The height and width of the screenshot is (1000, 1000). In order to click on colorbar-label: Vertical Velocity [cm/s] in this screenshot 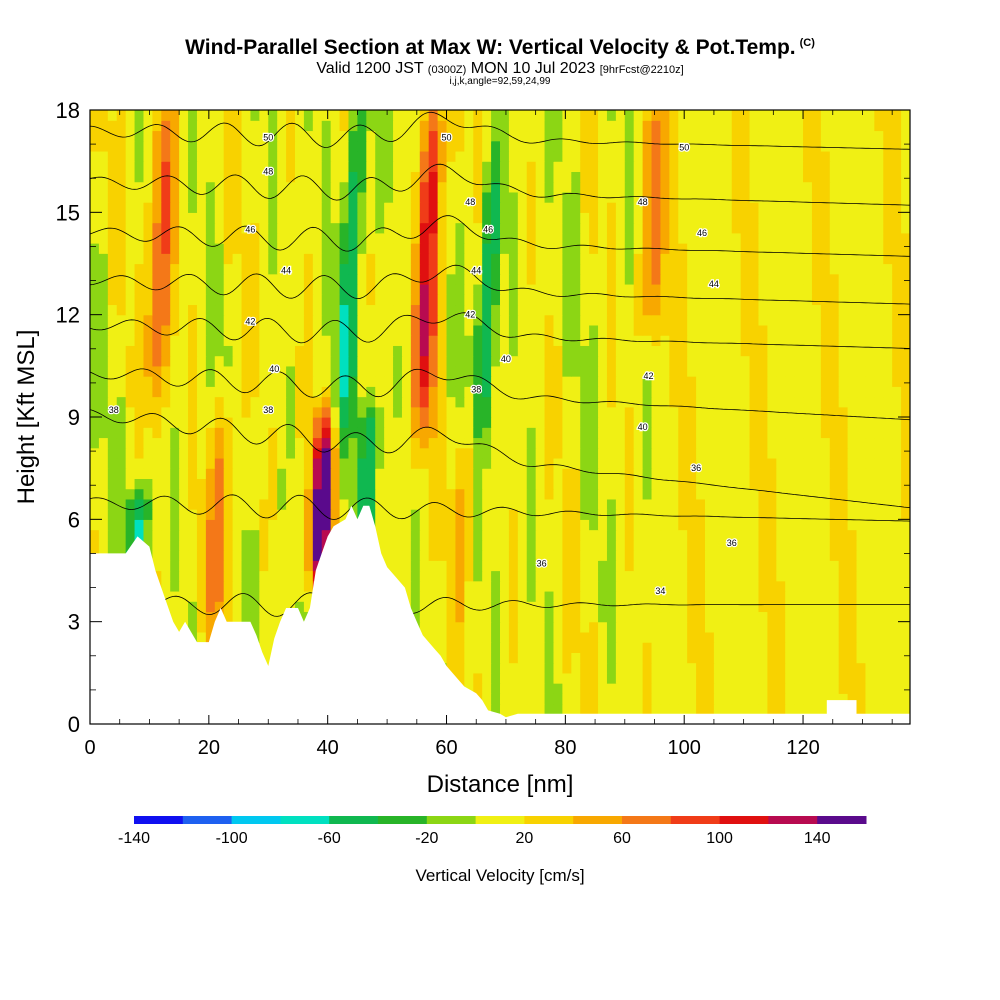, I will do `click(499, 875)`.